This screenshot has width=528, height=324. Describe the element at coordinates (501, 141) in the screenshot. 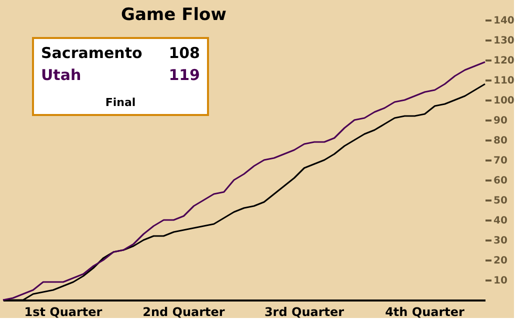

I see `y-tick-label: 80` at that location.